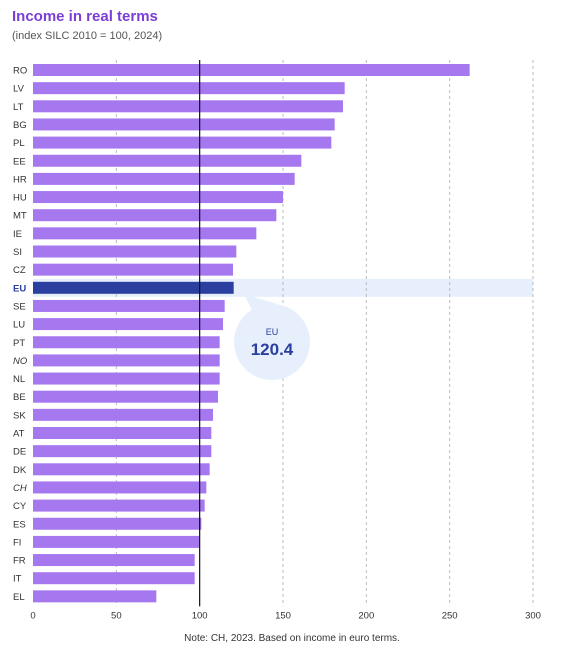 This screenshot has width=584, height=651. What do you see at coordinates (32, 615) in the screenshot?
I see `x-tick-label: 0` at bounding box center [32, 615].